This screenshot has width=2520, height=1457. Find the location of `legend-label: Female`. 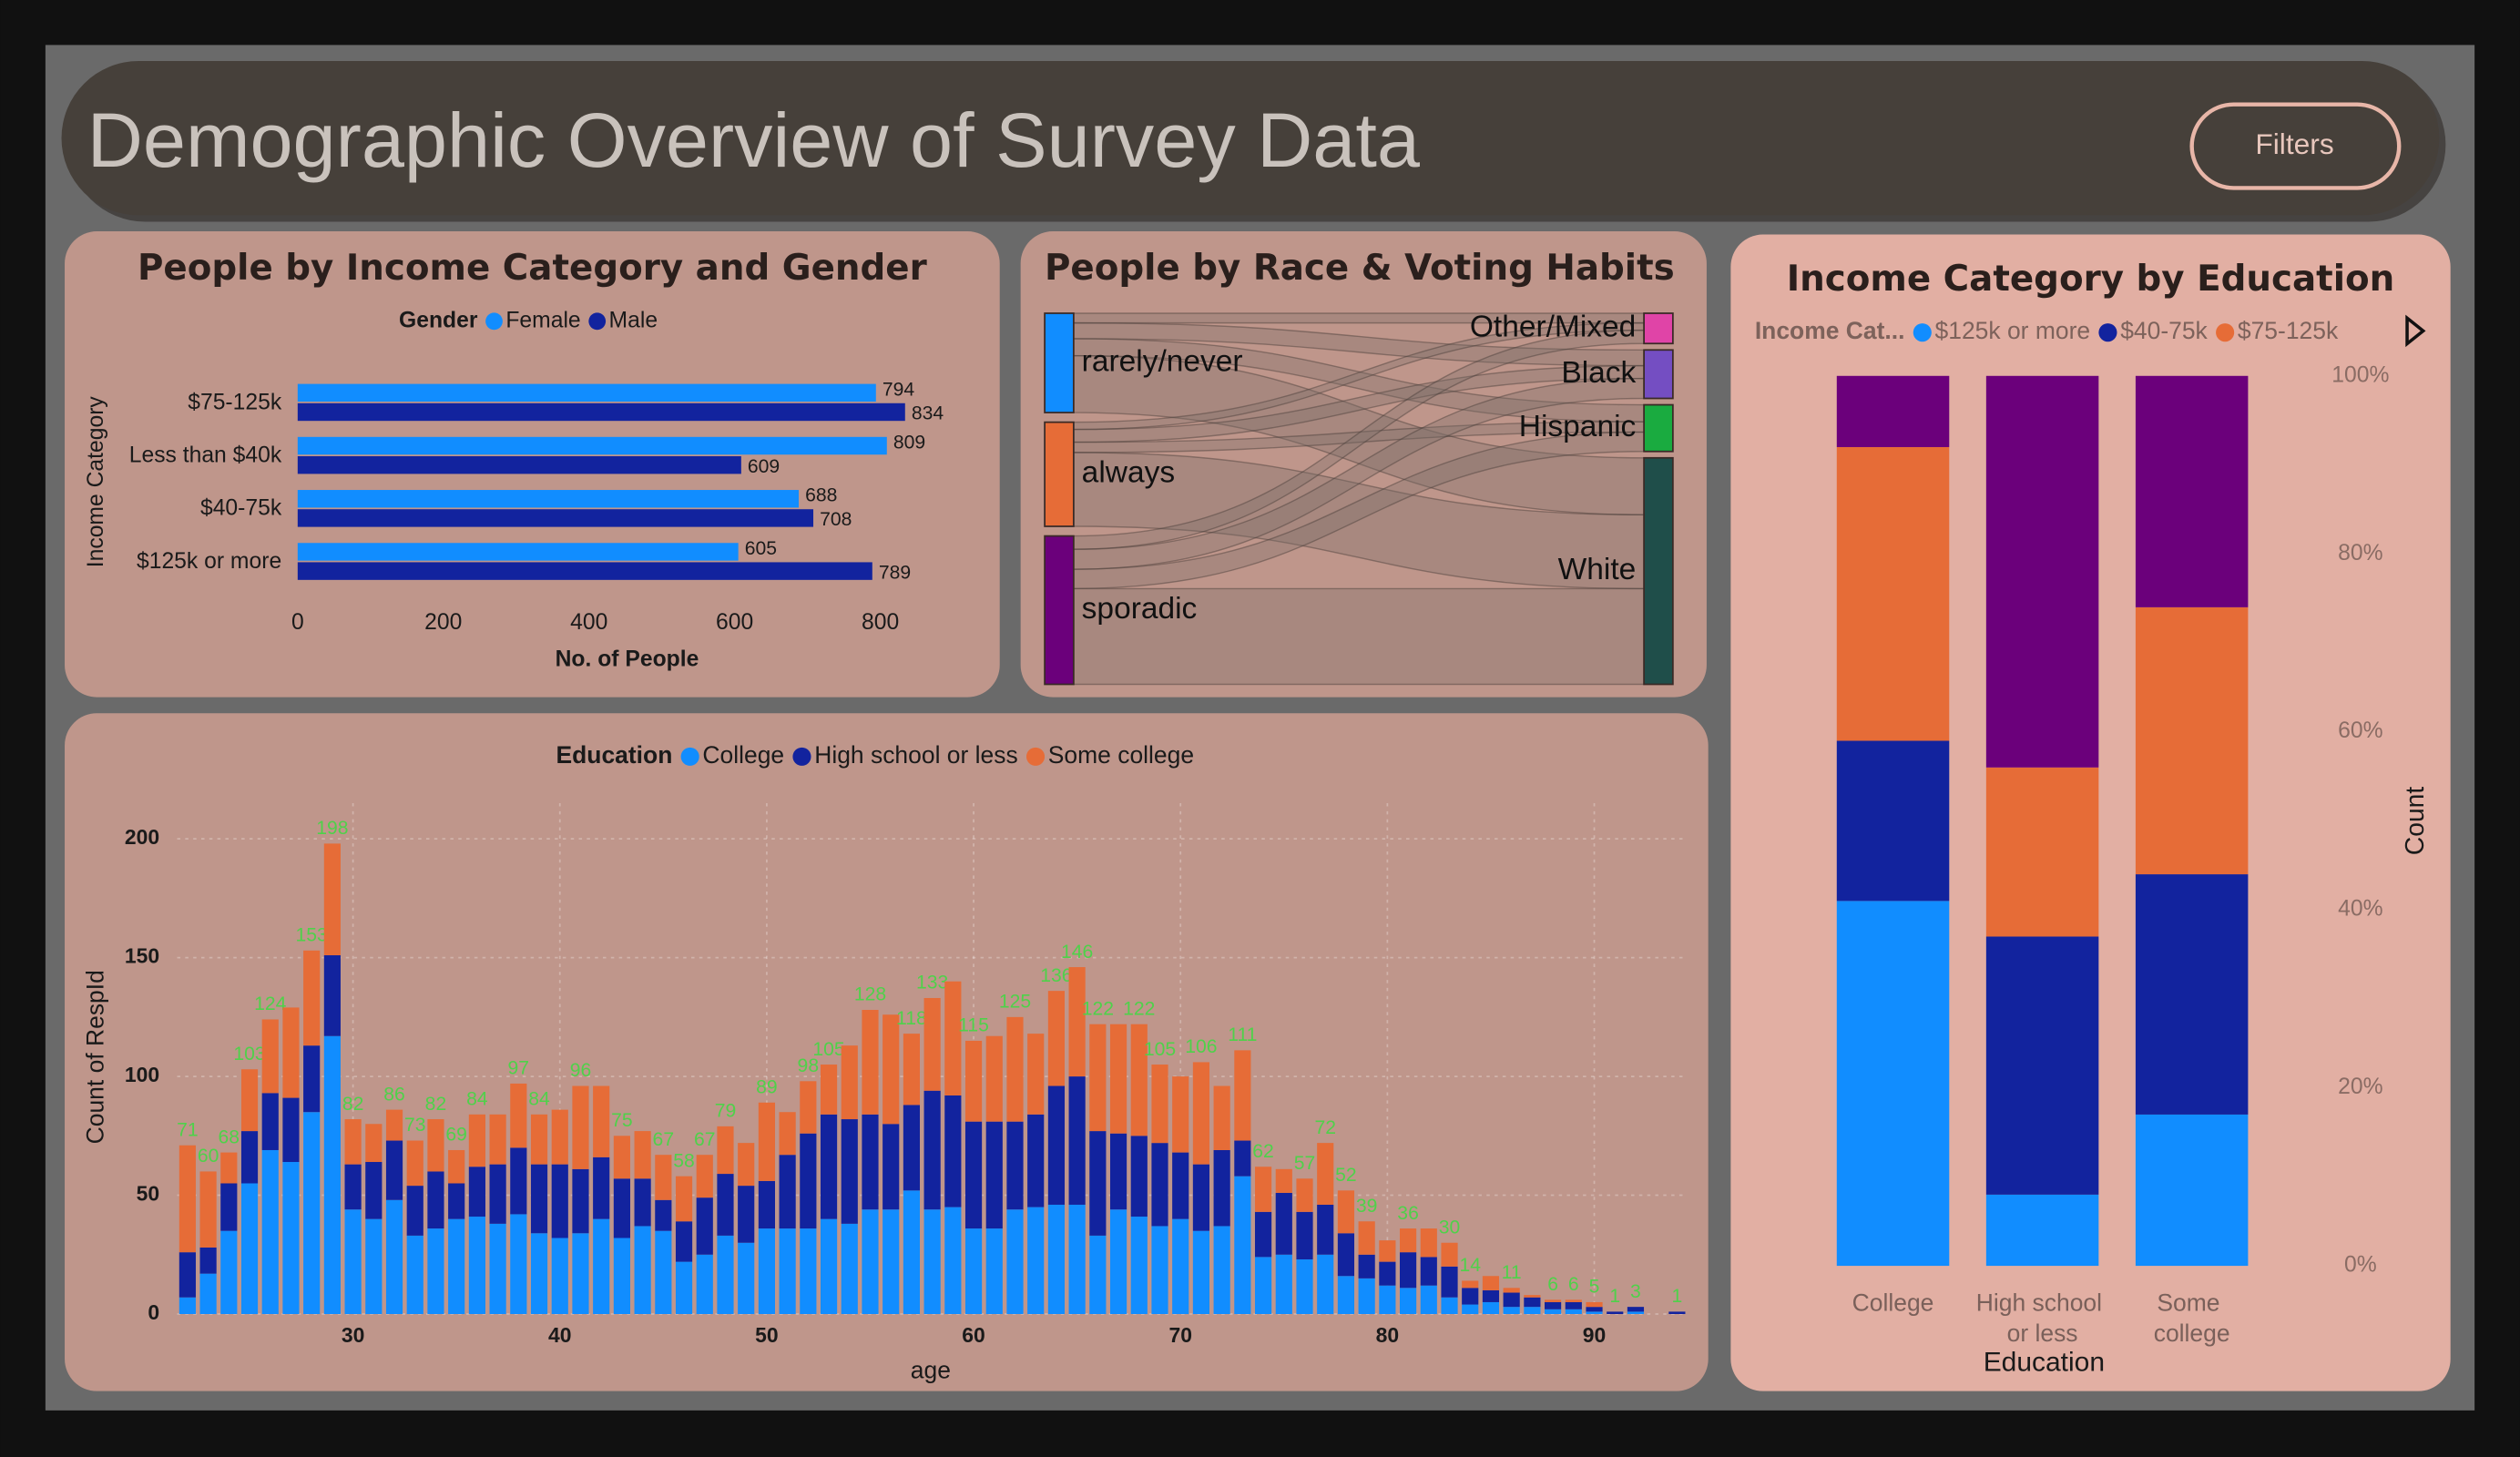

legend-label: Female is located at coordinates (542, 320).